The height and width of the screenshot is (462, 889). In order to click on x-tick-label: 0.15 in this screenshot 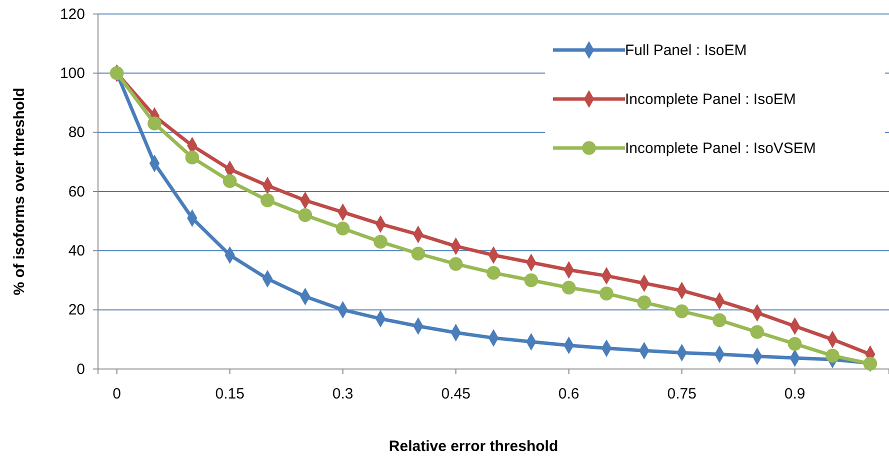, I will do `click(229, 394)`.